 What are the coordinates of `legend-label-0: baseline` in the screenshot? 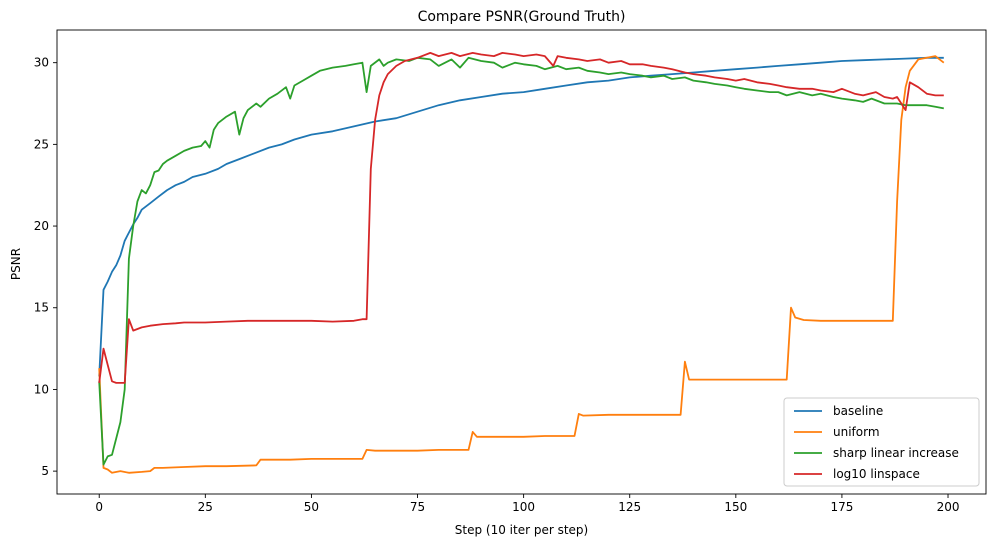 It's located at (858, 411).